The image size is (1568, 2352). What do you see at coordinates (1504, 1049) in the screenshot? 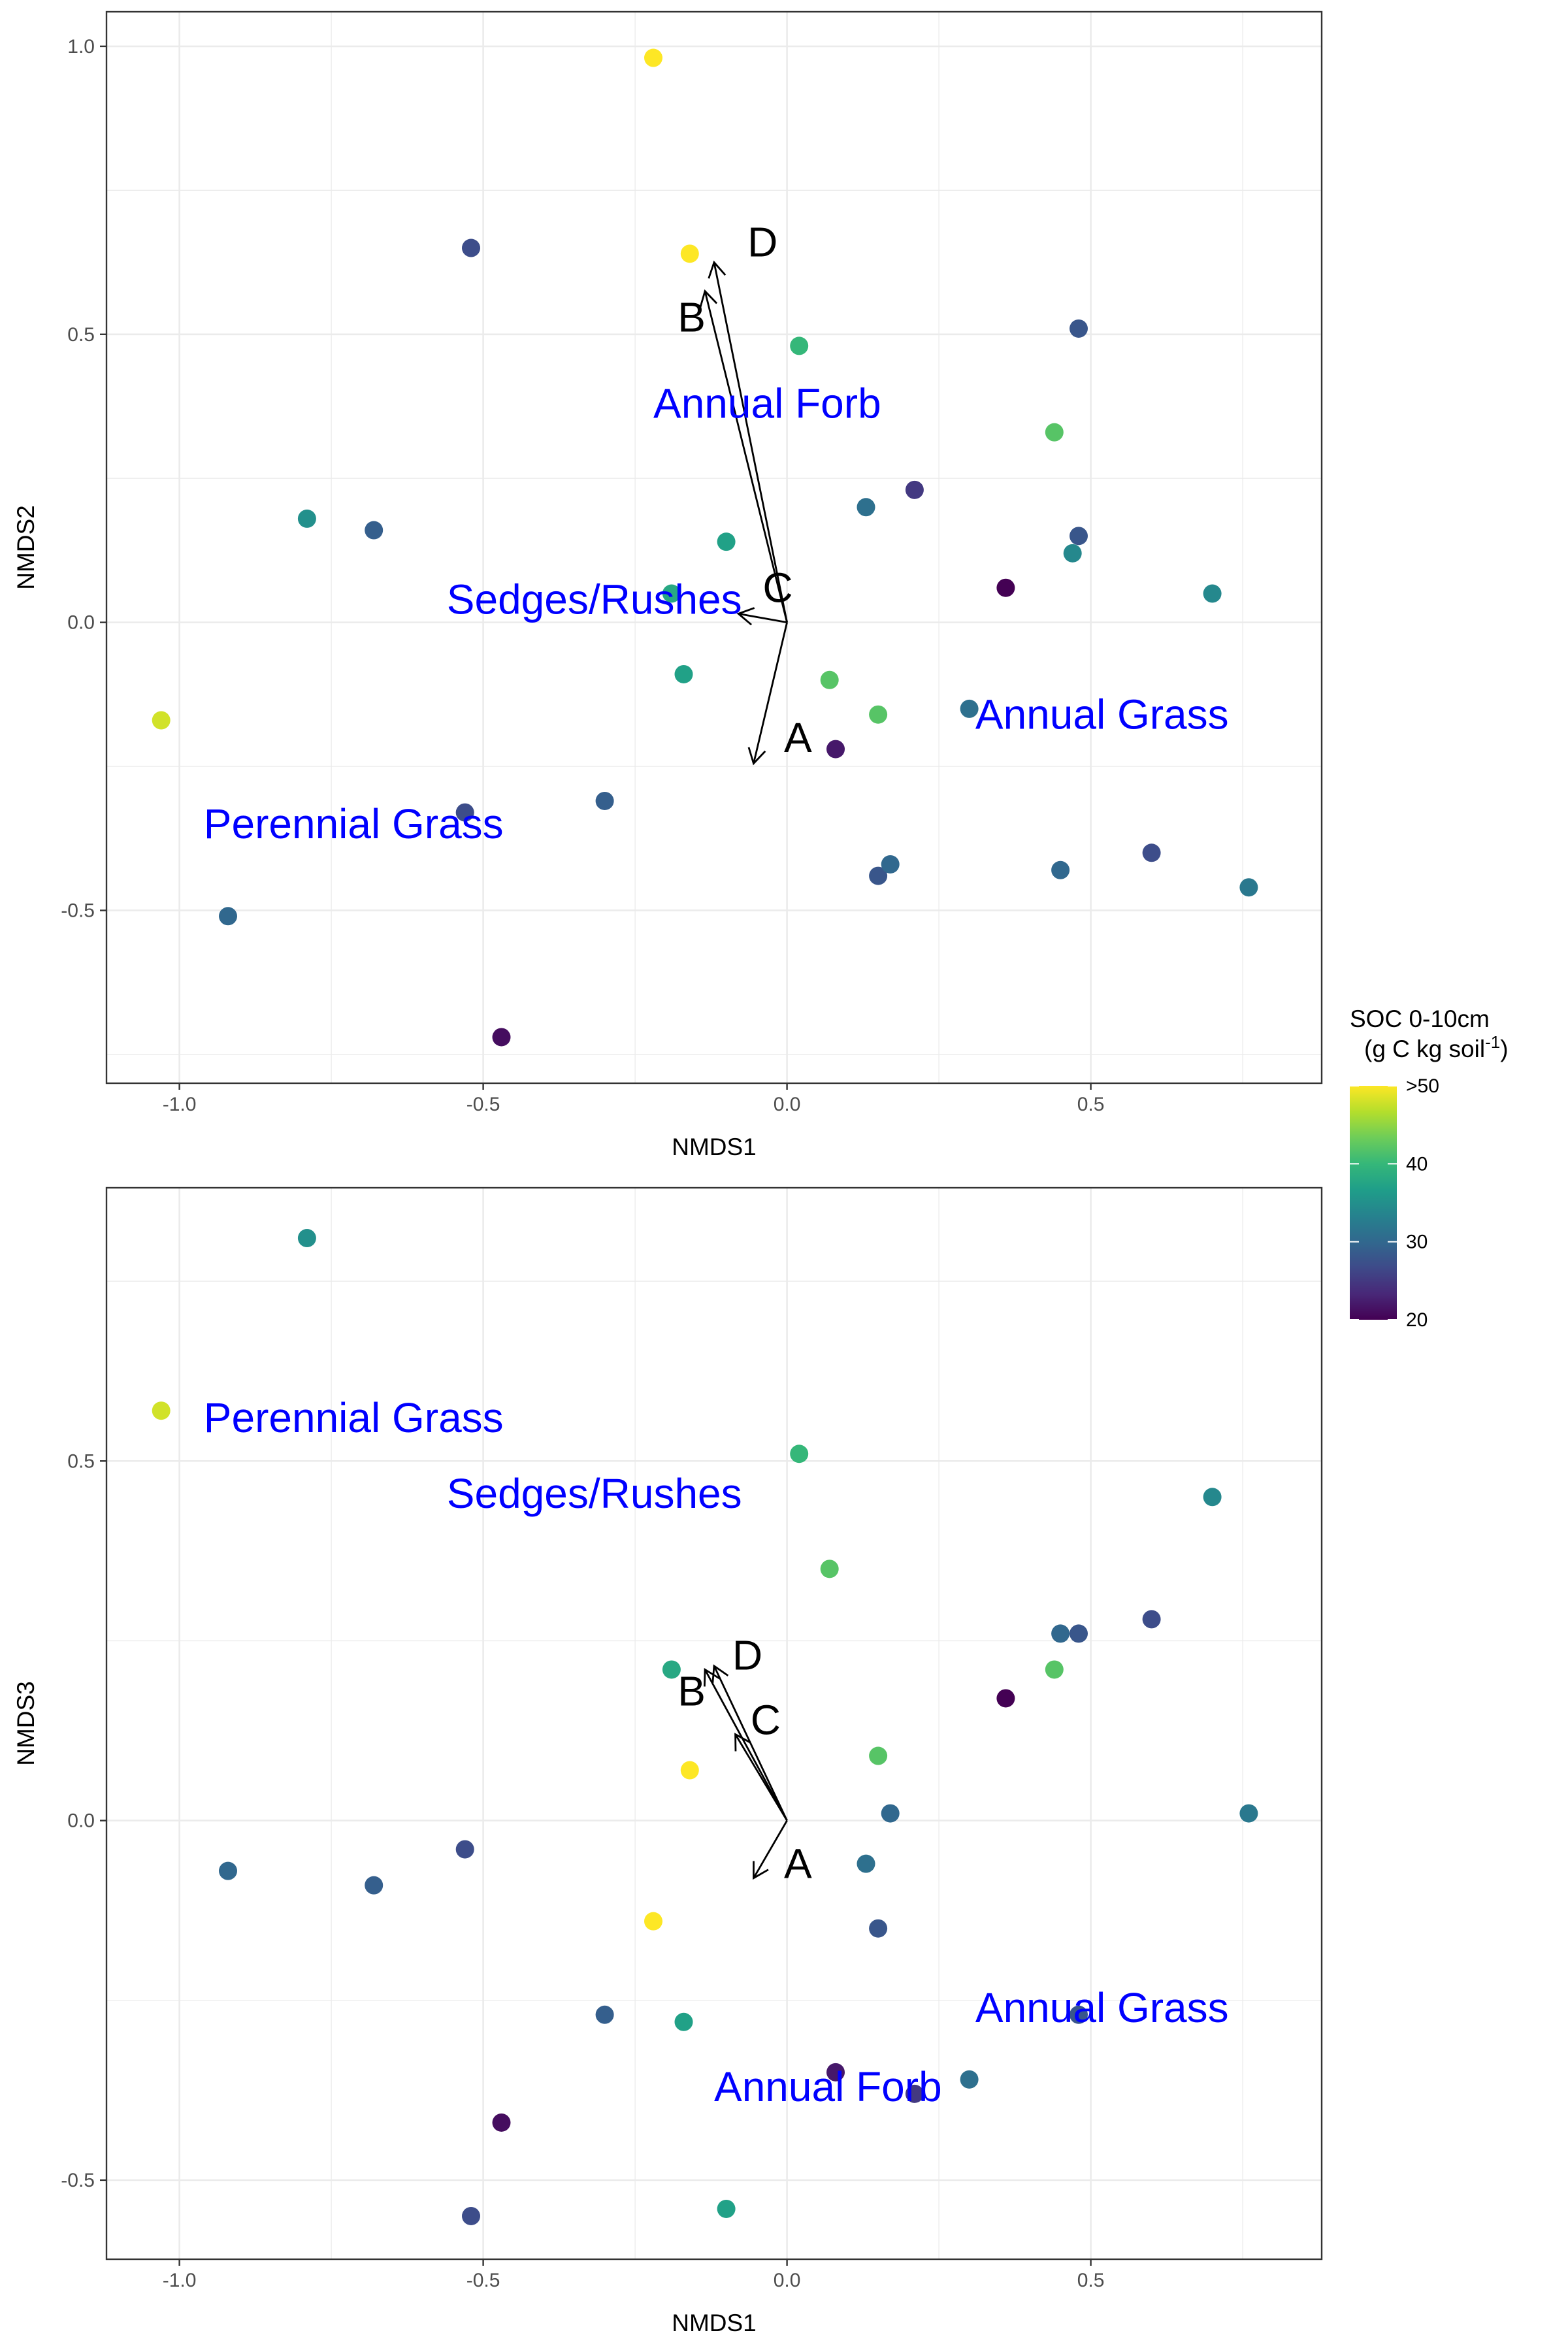
I see `legend-title-close: )` at bounding box center [1504, 1049].